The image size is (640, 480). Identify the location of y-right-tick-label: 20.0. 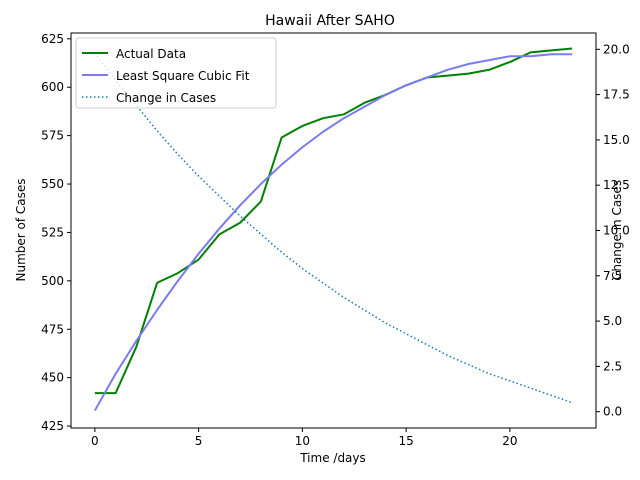
(616, 49).